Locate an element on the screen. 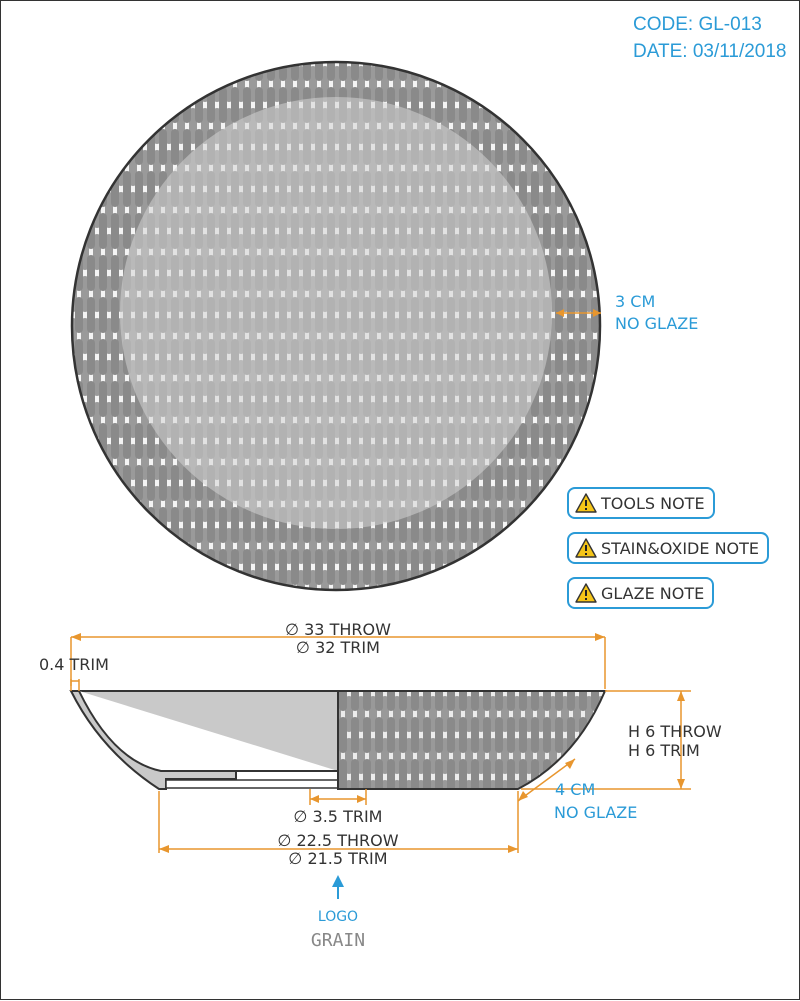 The image size is (800, 1001). rim-note-glaze: NO GLAZE is located at coordinates (656, 323).